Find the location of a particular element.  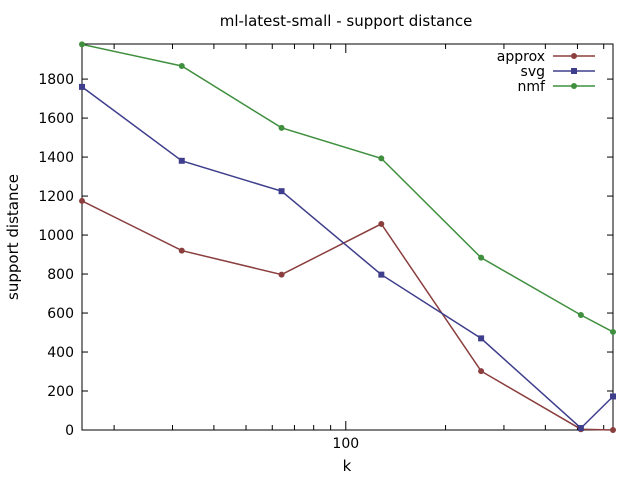

legend-item-approx: approx is located at coordinates (546, 57).